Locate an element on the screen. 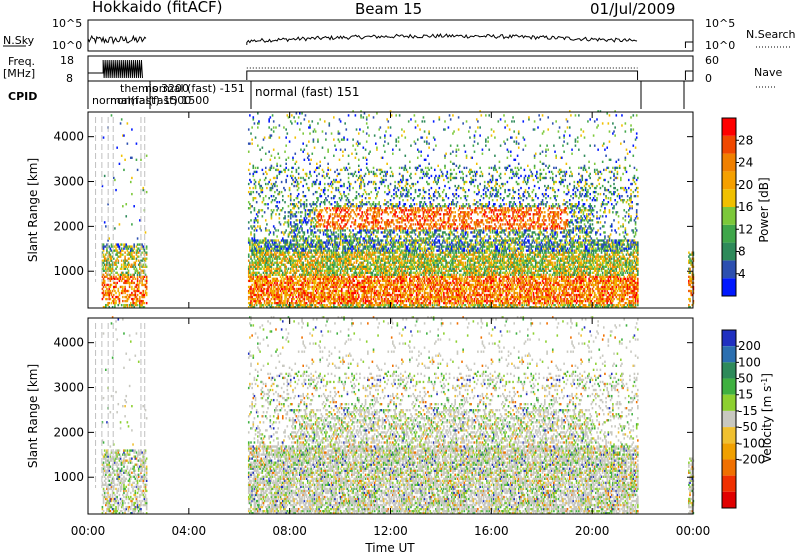 This screenshot has height=554, width=800. nsearch-tick-bottom: 10^0 is located at coordinates (720, 45).